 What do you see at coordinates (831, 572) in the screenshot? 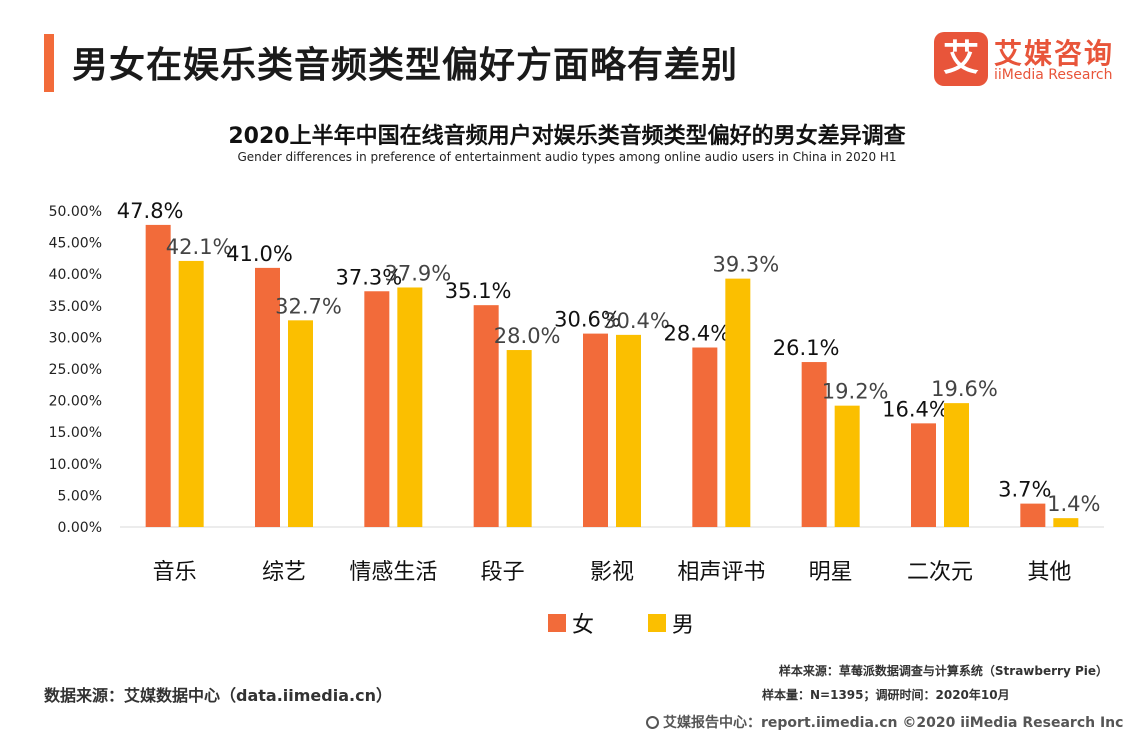
I see `x-category-label: 明星` at bounding box center [831, 572].